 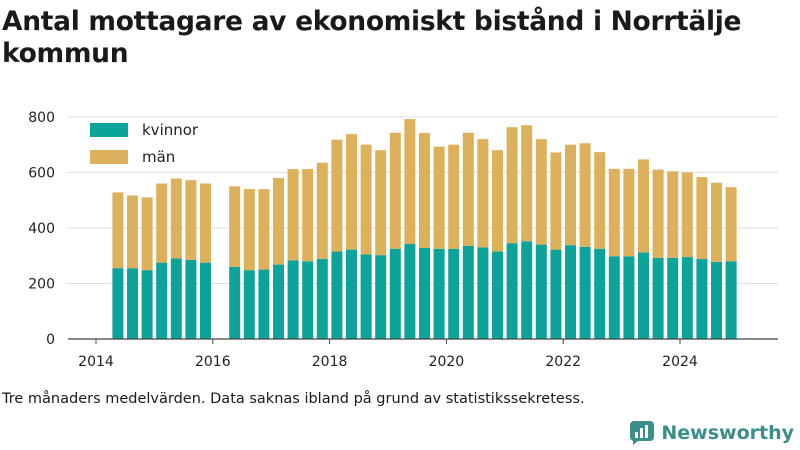 What do you see at coordinates (41, 173) in the screenshot?
I see `y-tick-label: 600` at bounding box center [41, 173].